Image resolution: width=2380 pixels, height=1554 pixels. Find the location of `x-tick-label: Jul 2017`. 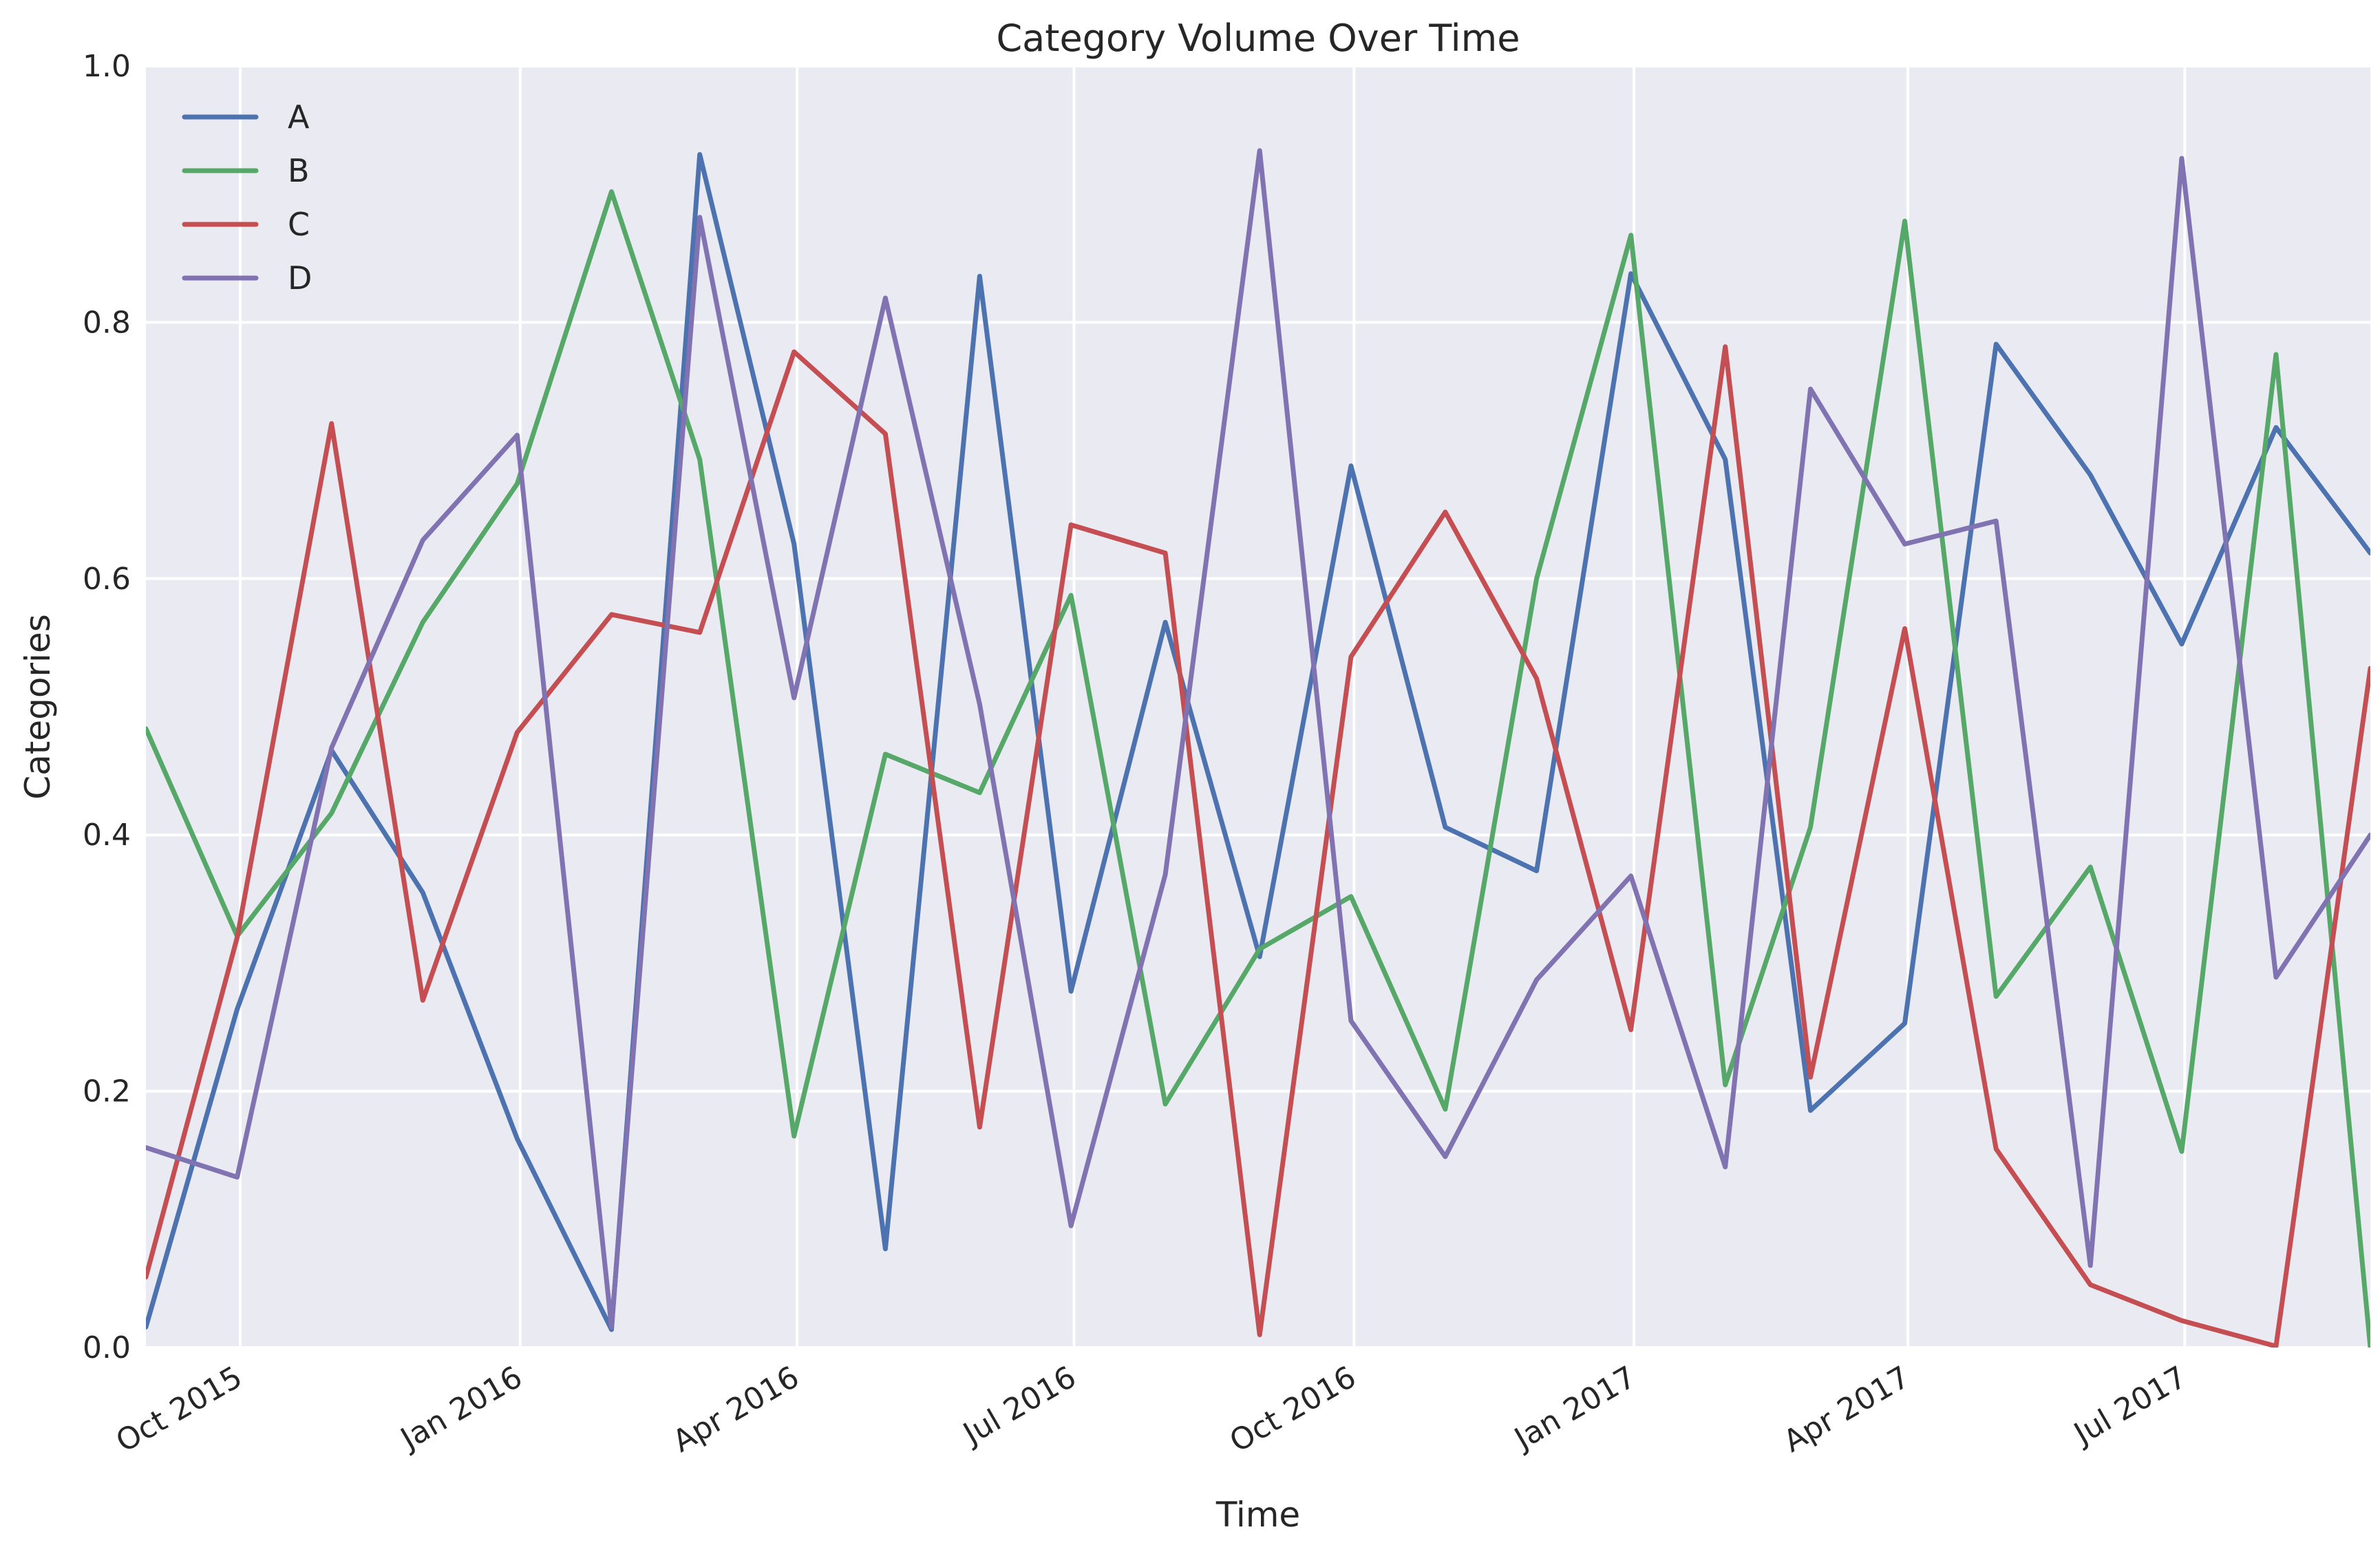

x-tick-label: Jul 2017 is located at coordinates (2130, 1405).